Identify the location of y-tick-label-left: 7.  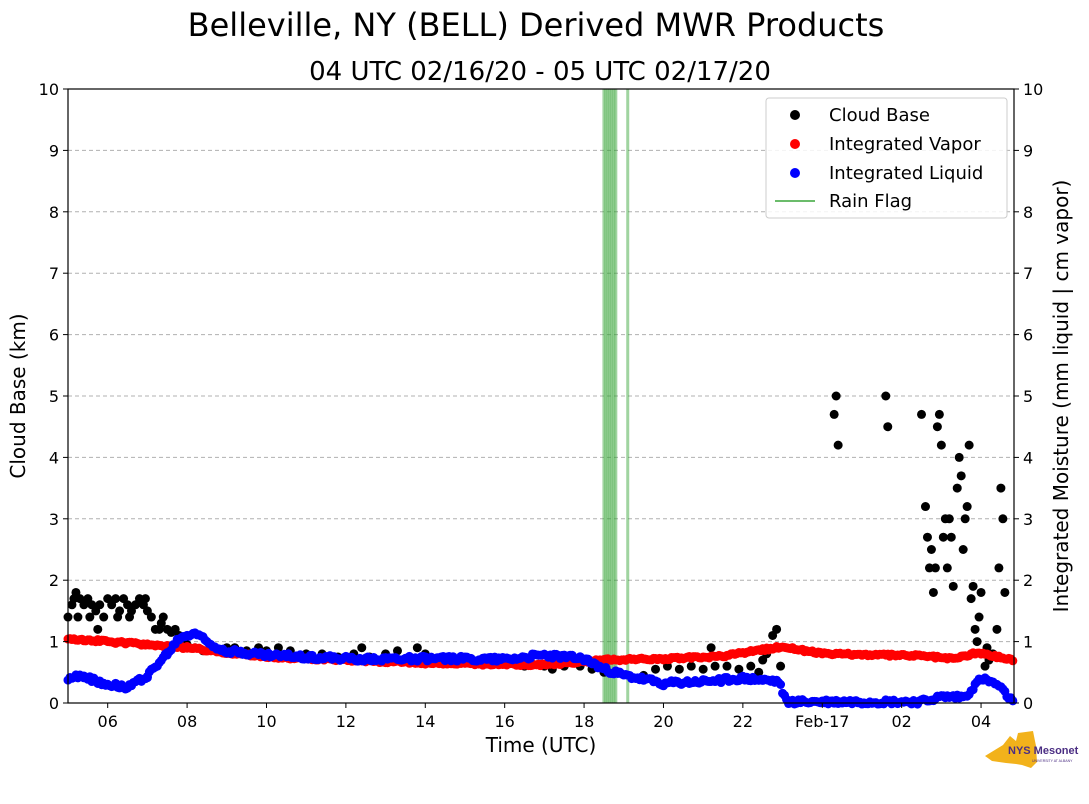
(54, 273).